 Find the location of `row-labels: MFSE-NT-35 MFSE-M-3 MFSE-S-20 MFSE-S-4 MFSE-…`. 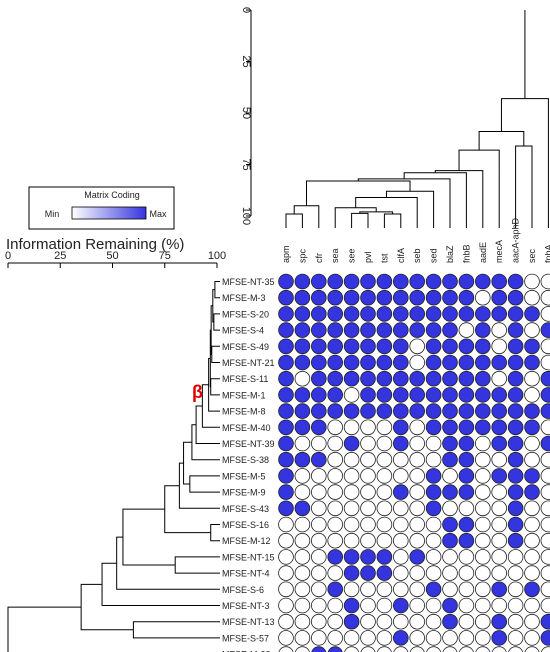

row-labels: MFSE-NT-35 MFSE-M-3 MFSE-S-20 MFSE-S-4 MFSE-… is located at coordinates (248, 464).